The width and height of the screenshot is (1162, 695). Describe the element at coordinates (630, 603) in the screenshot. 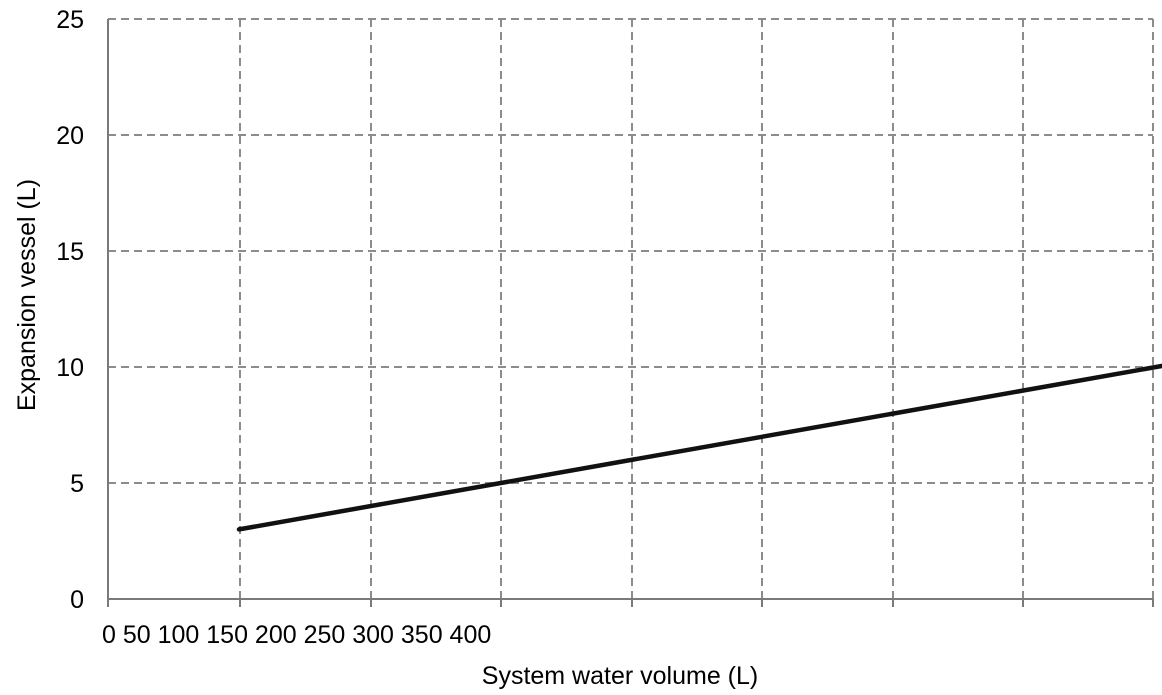

I see `x-ticks` at that location.